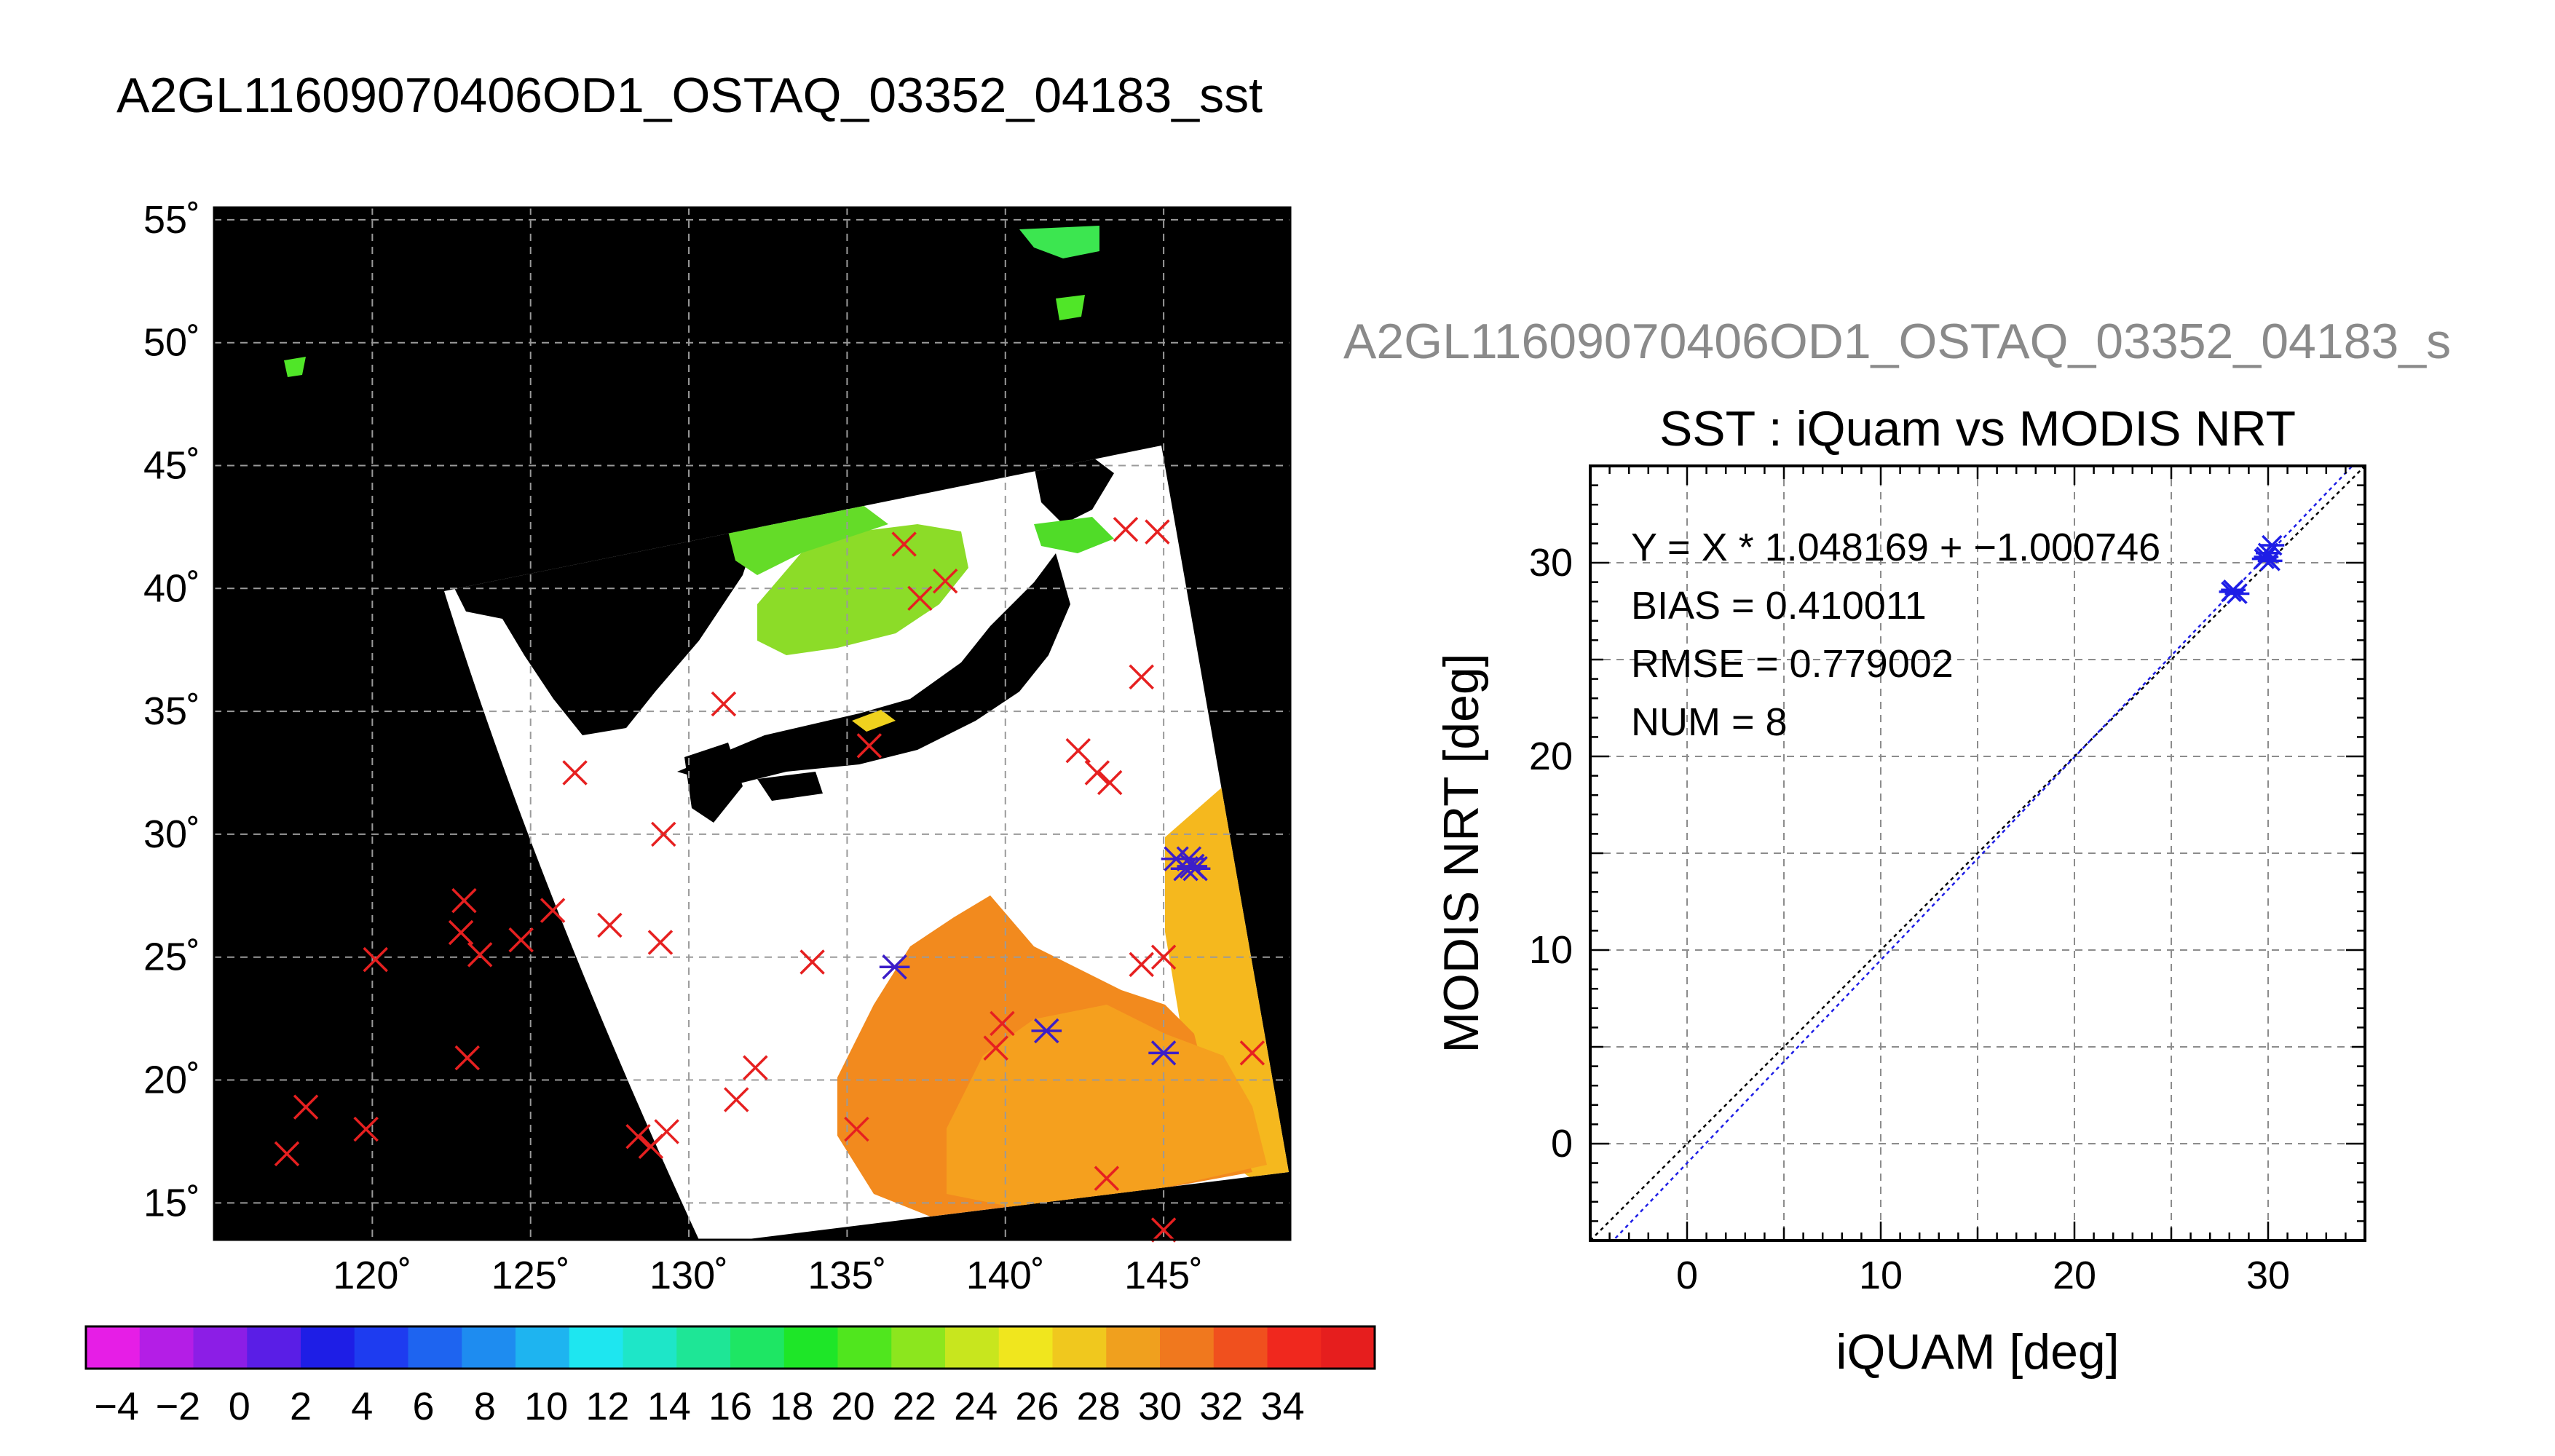 The height and width of the screenshot is (1456, 2555). I want to click on japan-shikoku, so click(790, 786).